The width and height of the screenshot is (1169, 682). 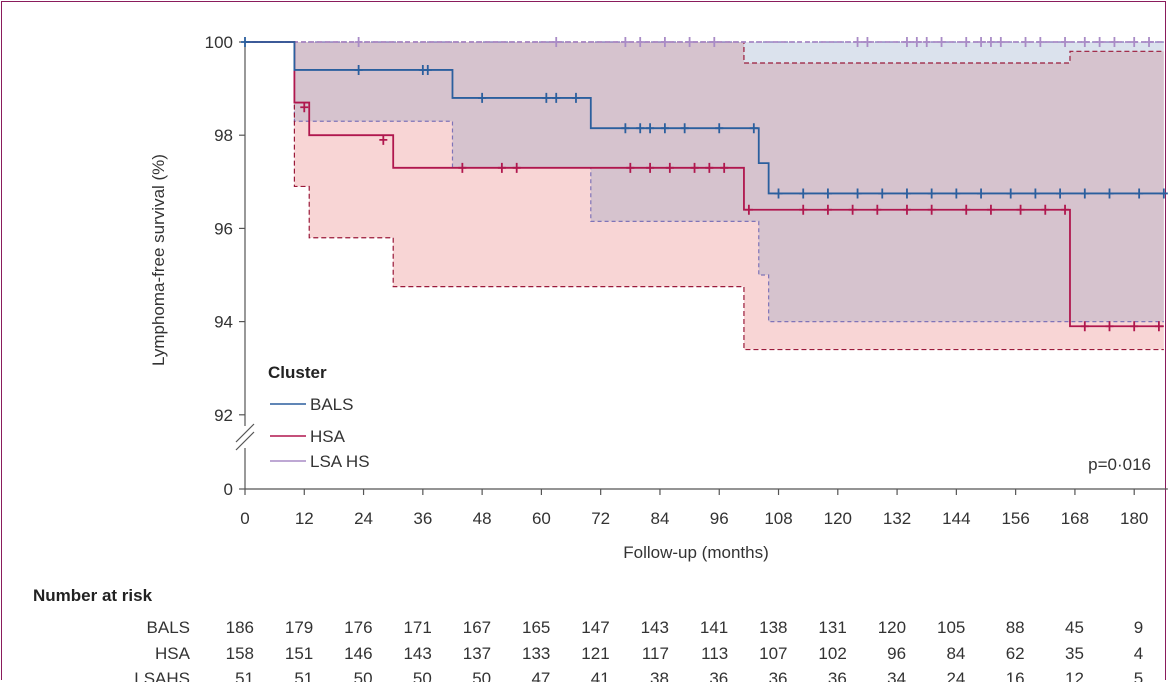 What do you see at coordinates (1074, 653) in the screenshot?
I see `risk-value: 35` at bounding box center [1074, 653].